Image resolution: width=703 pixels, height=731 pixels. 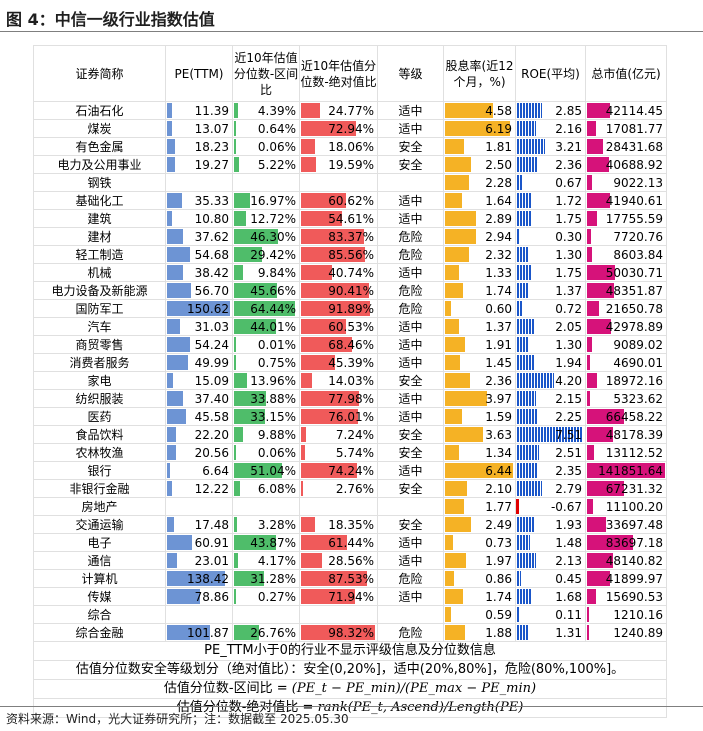 What do you see at coordinates (199, 164) in the screenshot?
I see `pe-cell: 19.27` at bounding box center [199, 164].